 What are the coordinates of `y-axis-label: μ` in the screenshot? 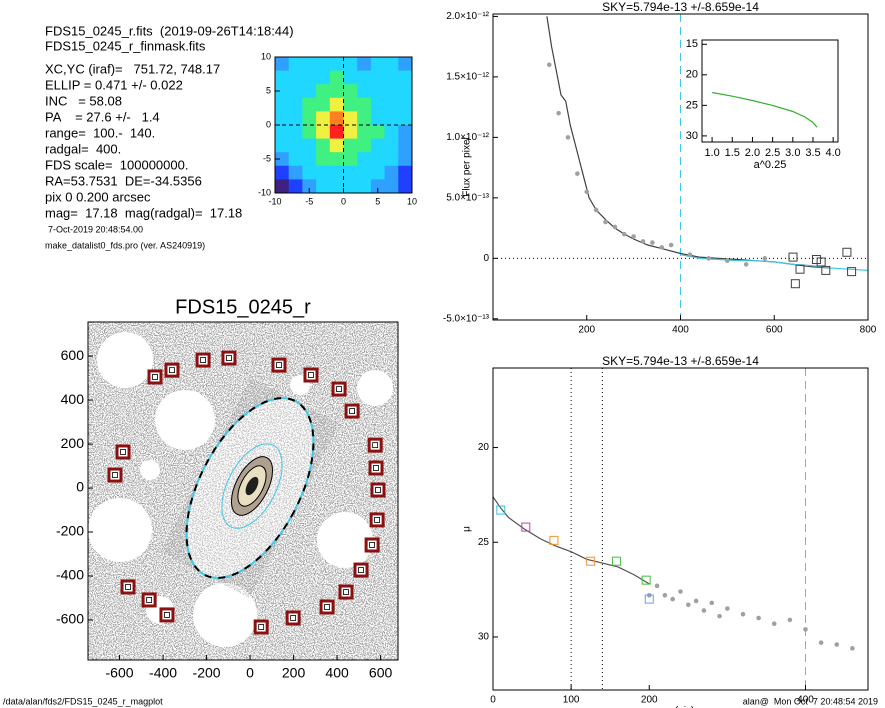 It's located at (467, 529).